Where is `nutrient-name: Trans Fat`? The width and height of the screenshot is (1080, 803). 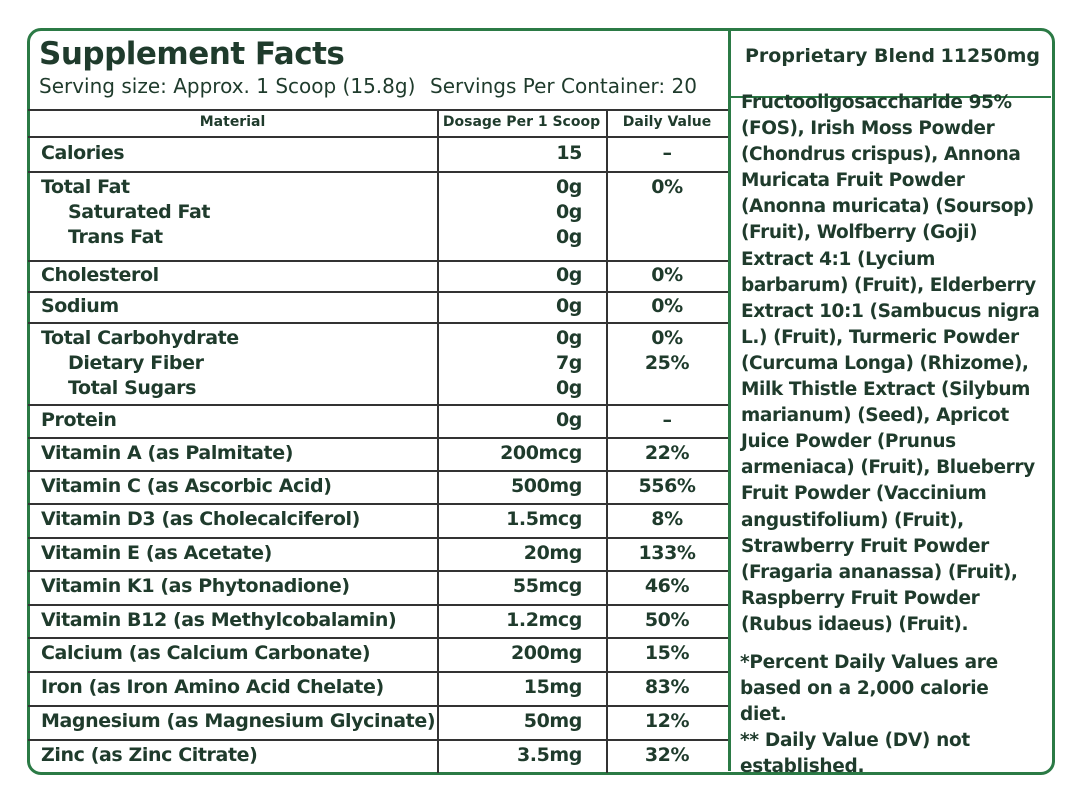 nutrient-name: Trans Fat is located at coordinates (115, 237).